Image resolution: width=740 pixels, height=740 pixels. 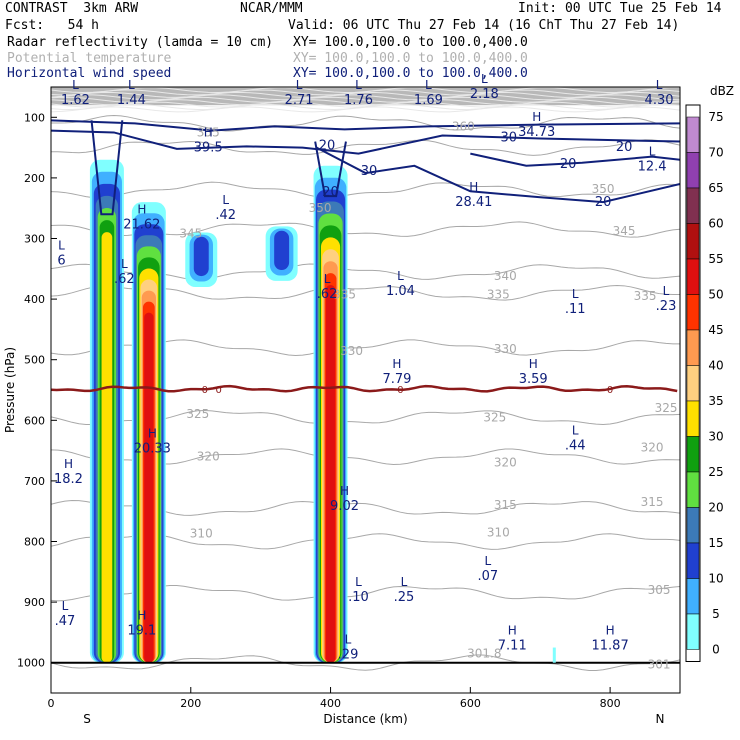 What do you see at coordinates (484, 654) in the screenshot?
I see `theta-label: 301.8` at bounding box center [484, 654].